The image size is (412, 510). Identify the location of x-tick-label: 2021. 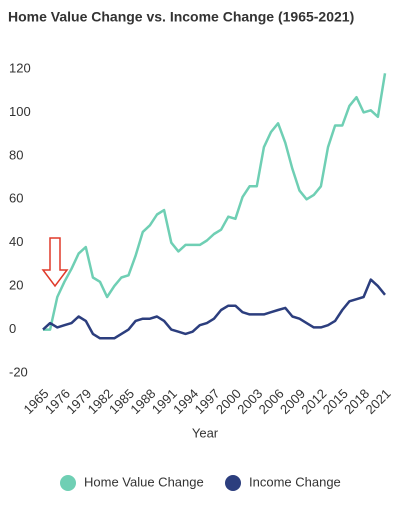
(377, 401).